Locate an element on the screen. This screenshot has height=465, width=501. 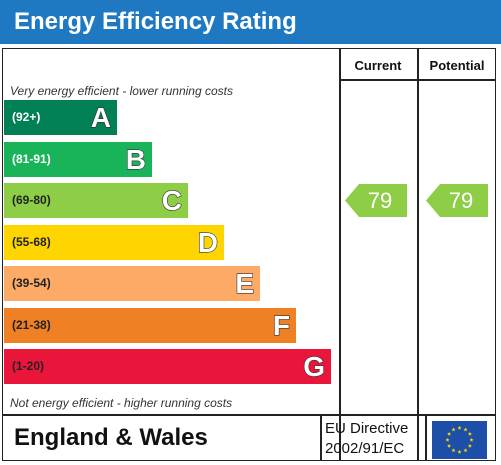
band-letter: A is located at coordinates (100, 117).